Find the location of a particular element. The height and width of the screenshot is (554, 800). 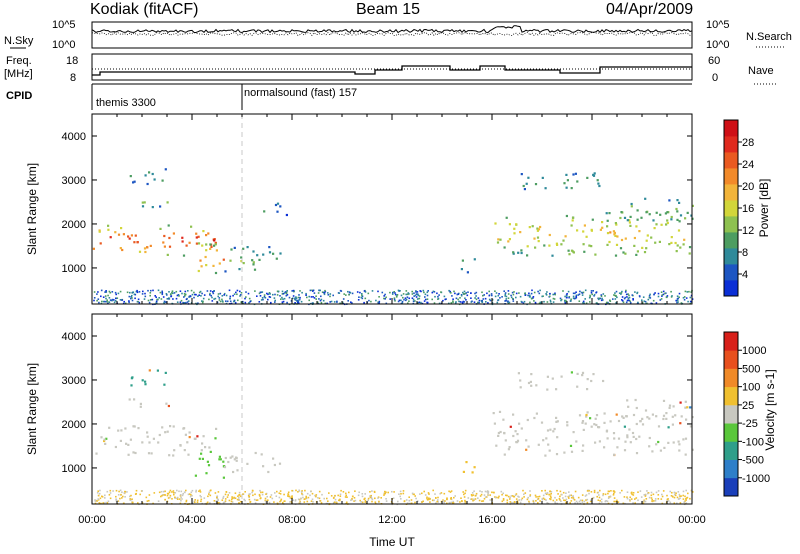

power-colorbar-tick-label: 12 is located at coordinates (748, 231).